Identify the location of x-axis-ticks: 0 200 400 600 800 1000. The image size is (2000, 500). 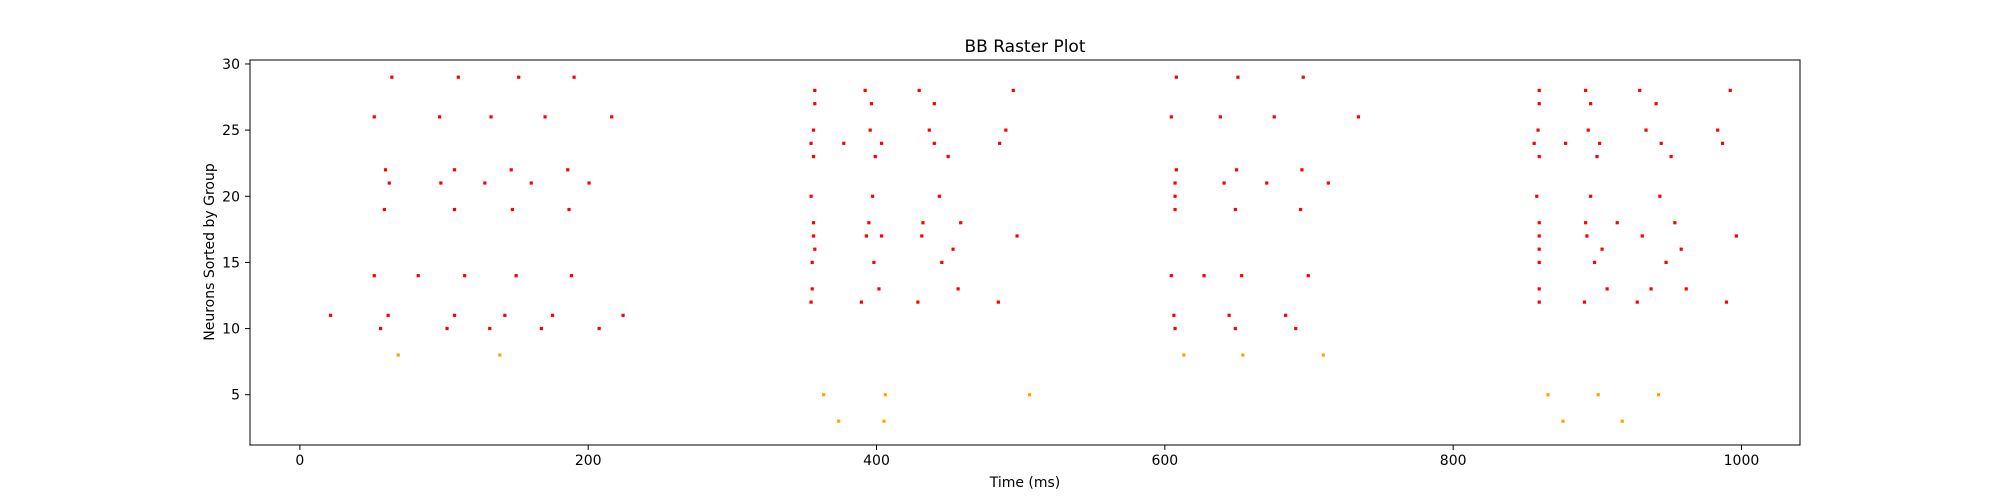
(1027, 457).